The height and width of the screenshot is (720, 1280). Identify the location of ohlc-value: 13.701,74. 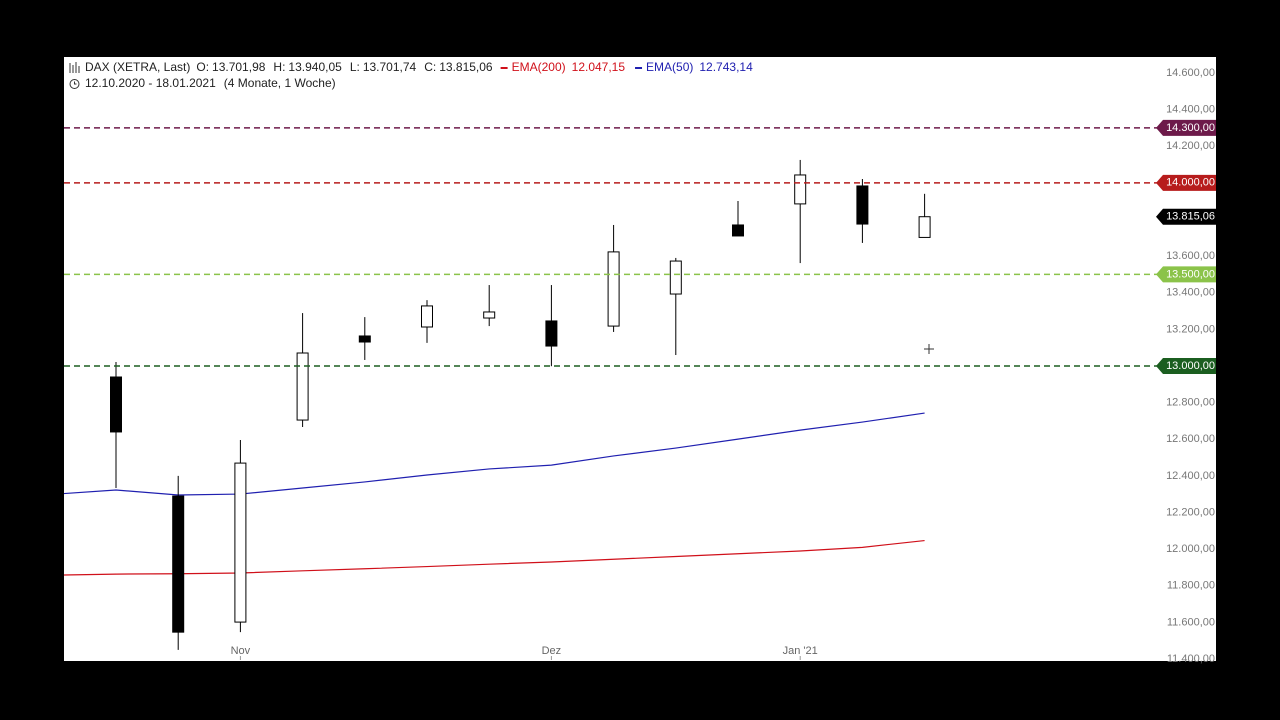
(390, 67).